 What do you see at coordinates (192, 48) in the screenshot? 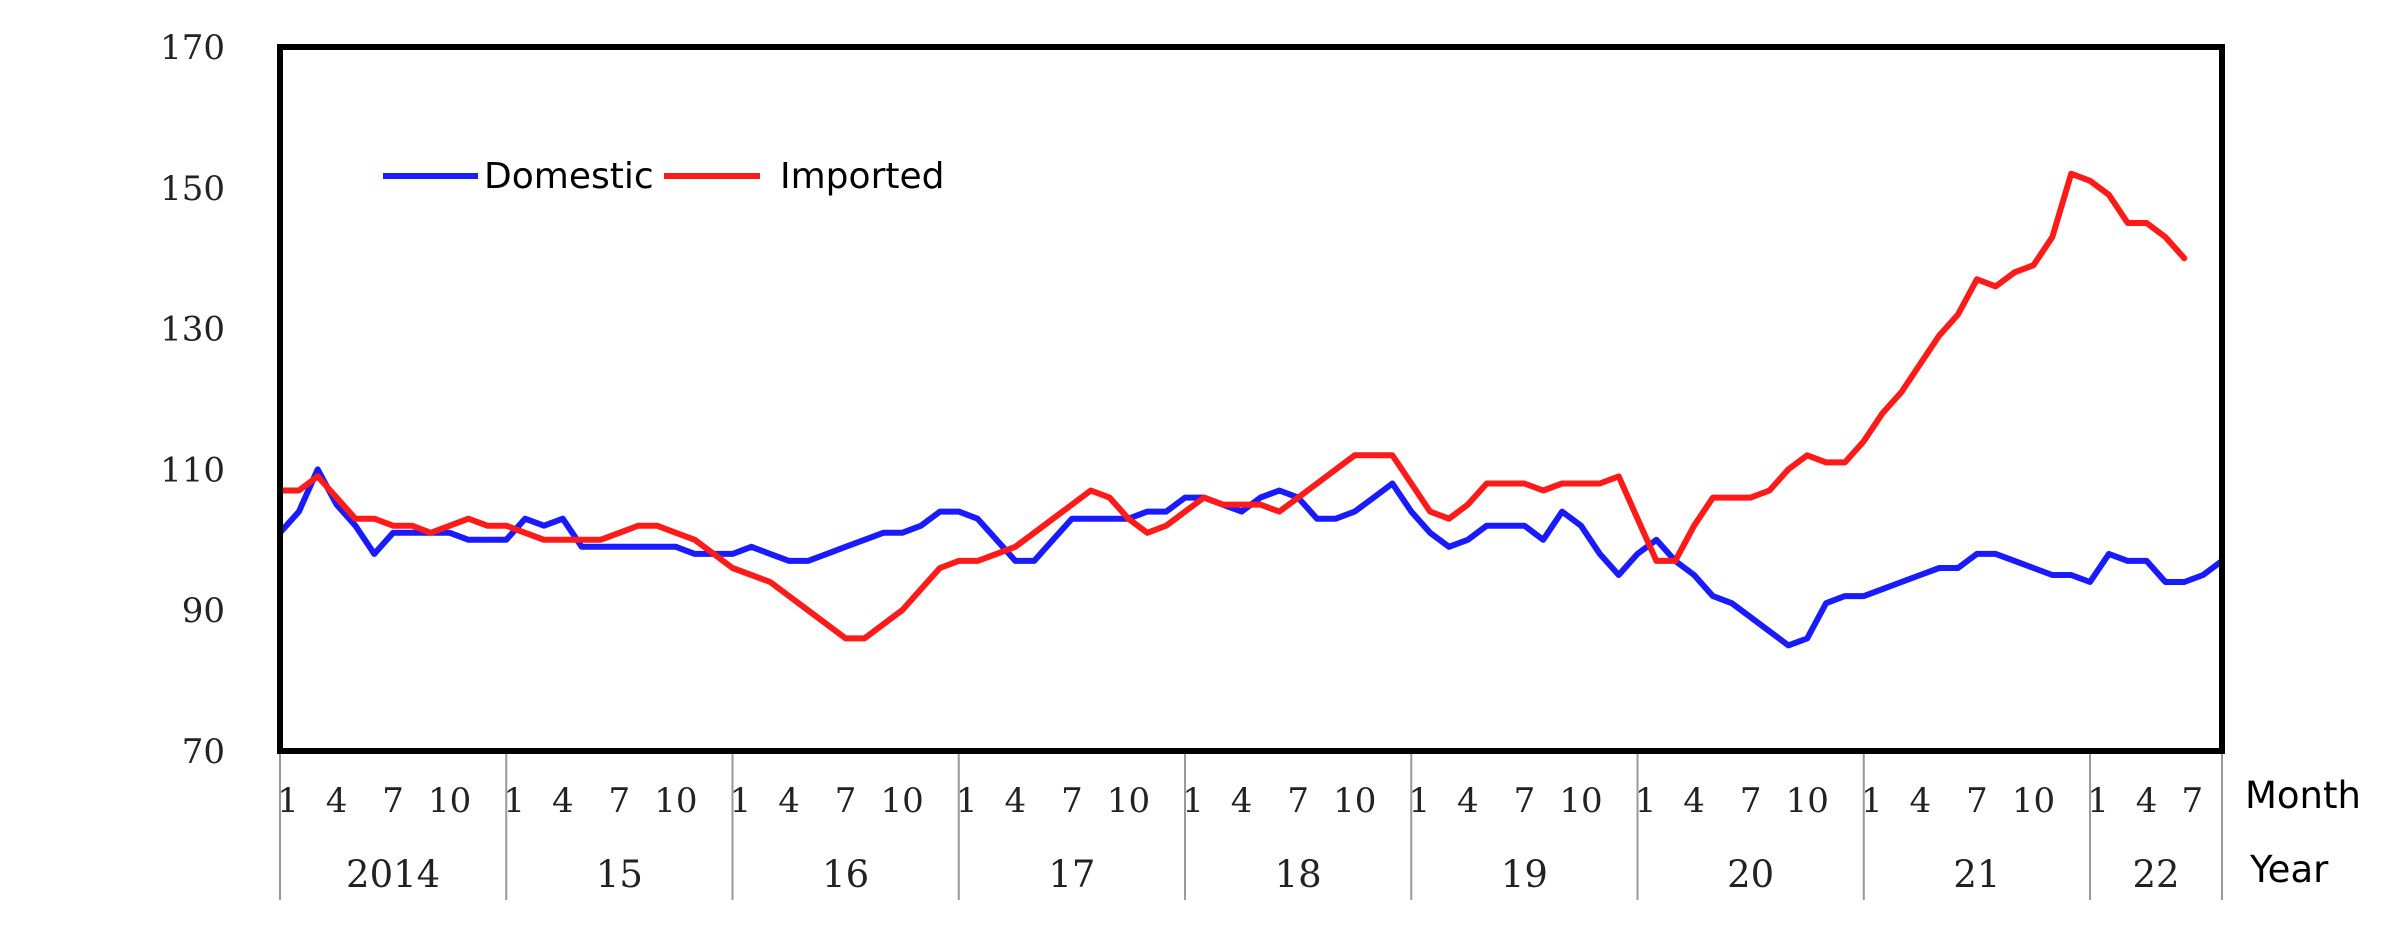
I see `y-tick-label: 170` at bounding box center [192, 48].